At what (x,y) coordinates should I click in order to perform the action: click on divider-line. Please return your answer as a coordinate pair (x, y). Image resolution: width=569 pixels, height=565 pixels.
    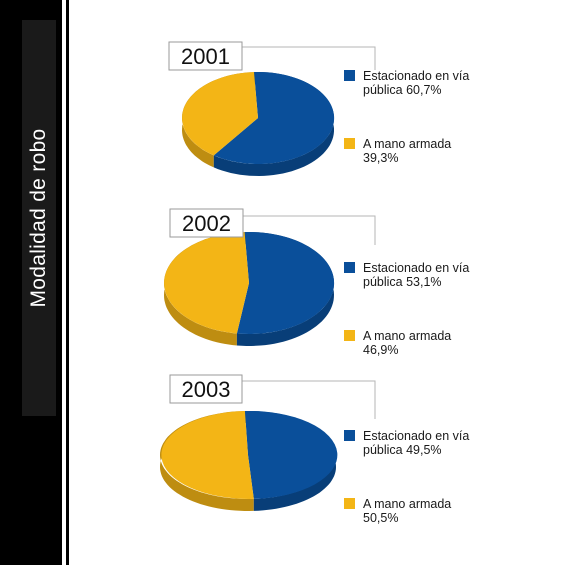
    Looking at the image, I should click on (67, 282).